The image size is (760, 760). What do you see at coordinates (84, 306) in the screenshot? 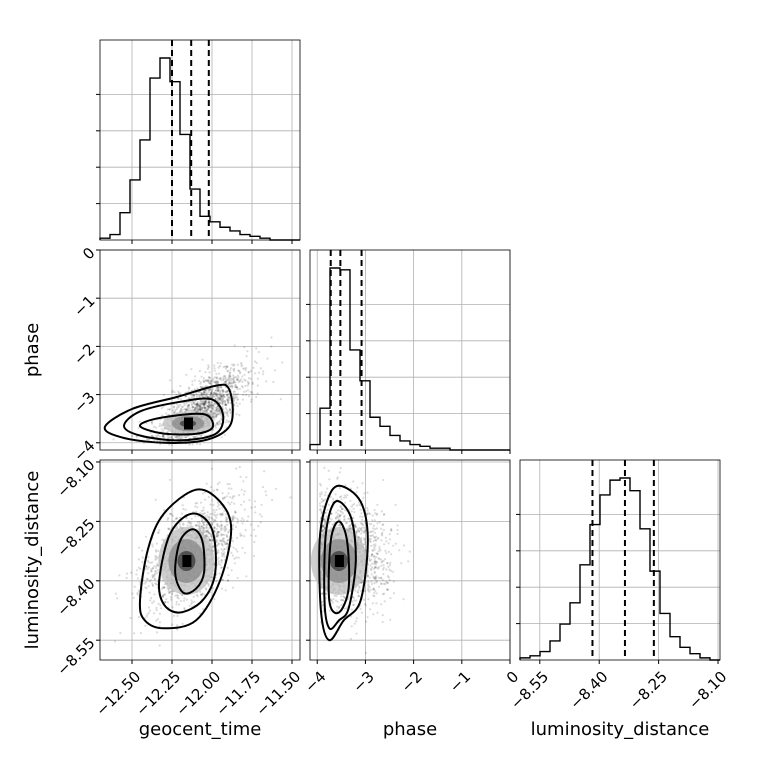
I see `y-tick-label: −1` at bounding box center [84, 306].